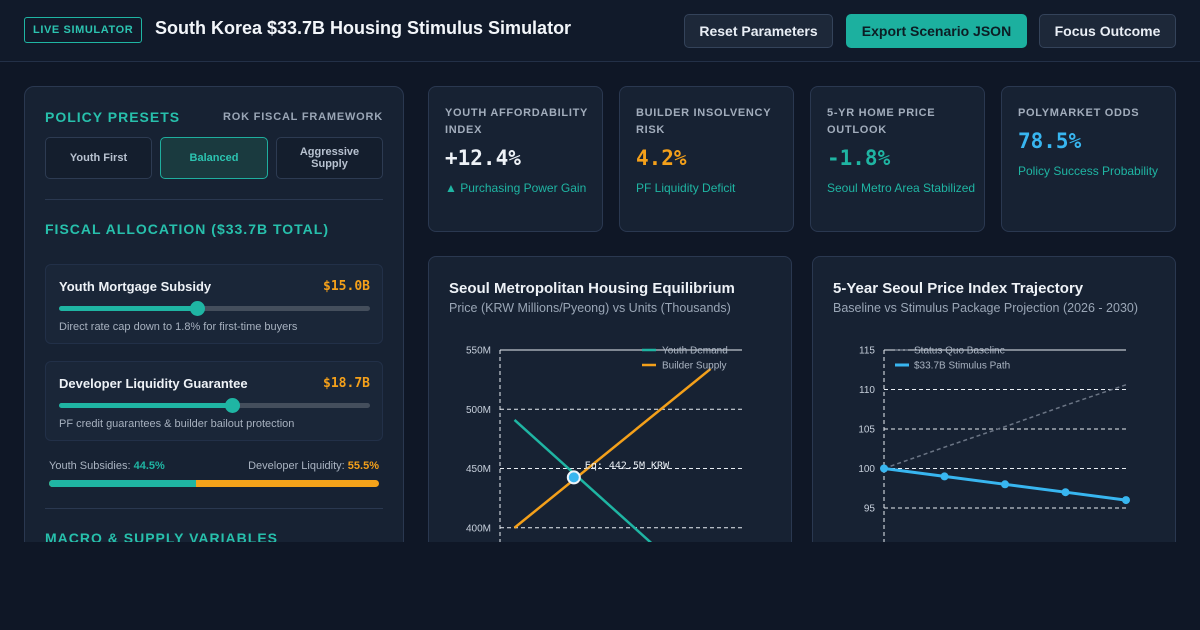 The height and width of the screenshot is (630, 1200). I want to click on preset-balanced-button: Balanced, so click(214, 158).